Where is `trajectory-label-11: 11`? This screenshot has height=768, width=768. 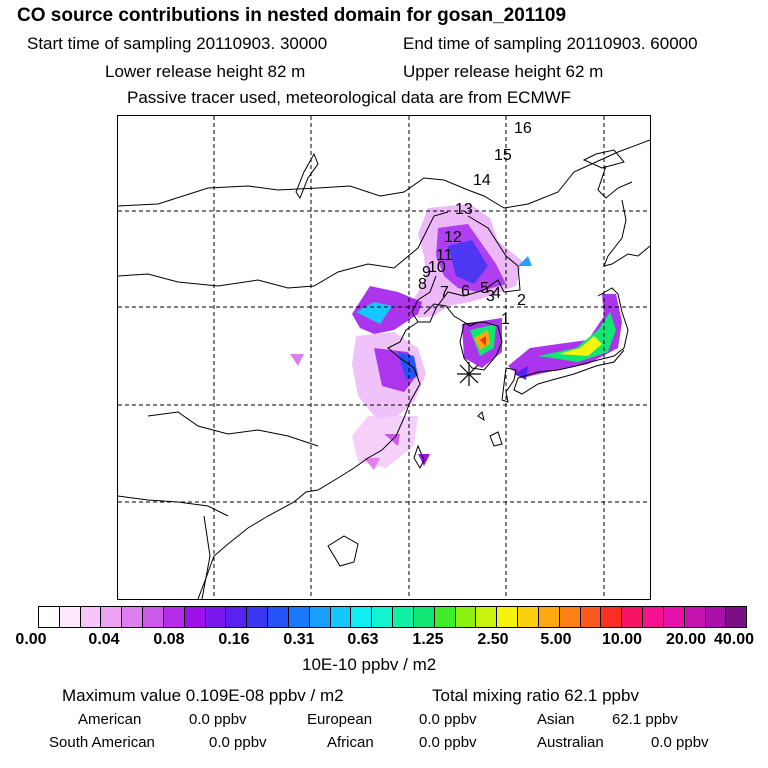 trajectory-label-11: 11 is located at coordinates (444, 255).